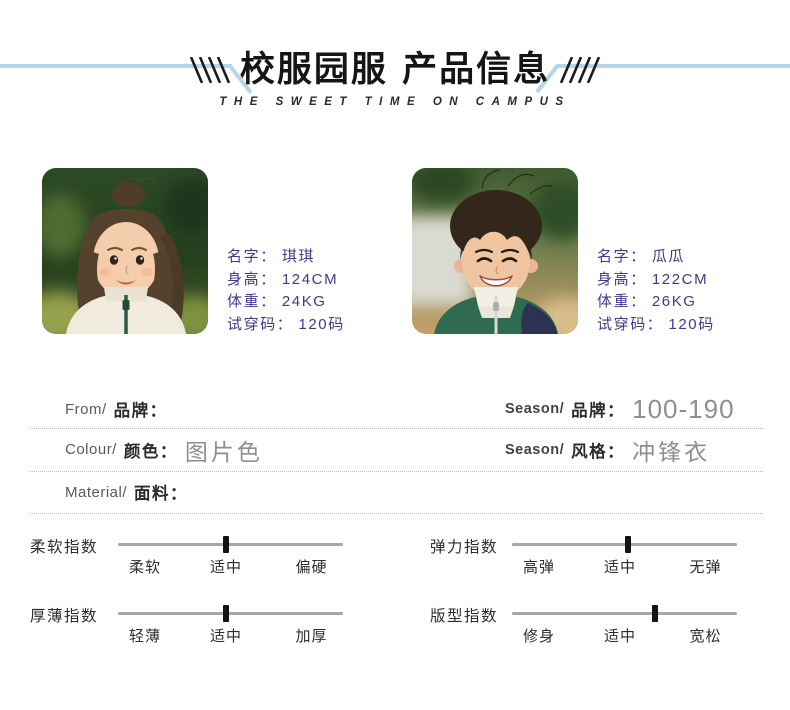 The height and width of the screenshot is (710, 790). What do you see at coordinates (223, 451) in the screenshot?
I see `spec-value: 图片色` at bounding box center [223, 451].